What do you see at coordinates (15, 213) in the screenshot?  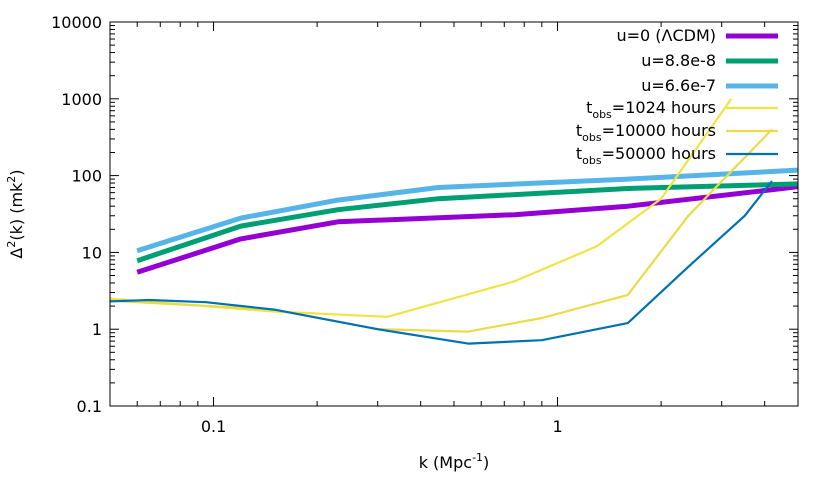 I see `y-axis-title: Δ2(k) (mk2)` at bounding box center [15, 213].